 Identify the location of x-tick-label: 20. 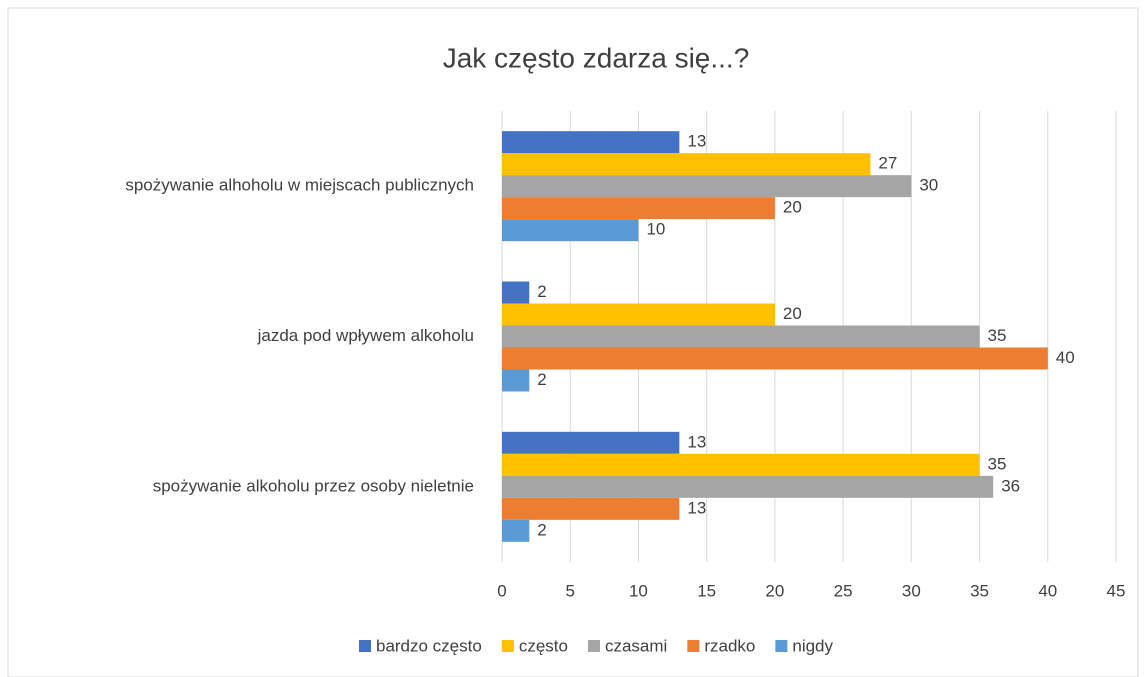
(774, 590).